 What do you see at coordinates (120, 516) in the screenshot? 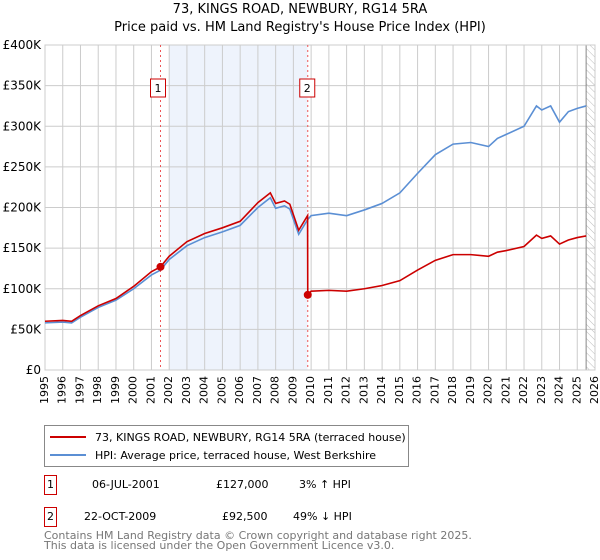
I see `sale-date: 22-OCT-2009` at bounding box center [120, 516].